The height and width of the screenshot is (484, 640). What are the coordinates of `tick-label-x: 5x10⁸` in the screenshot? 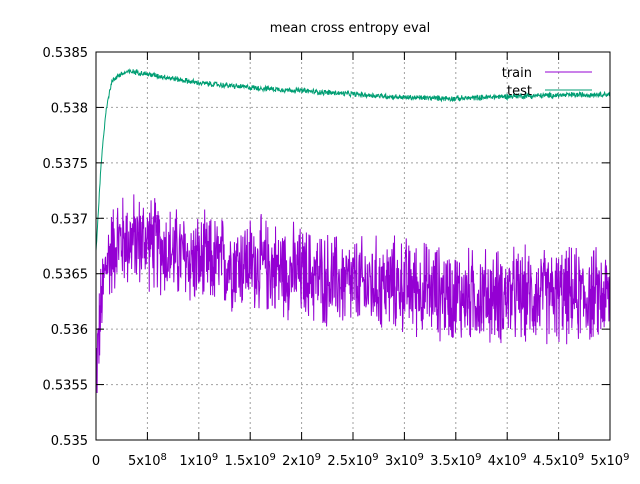 It's located at (147, 460).